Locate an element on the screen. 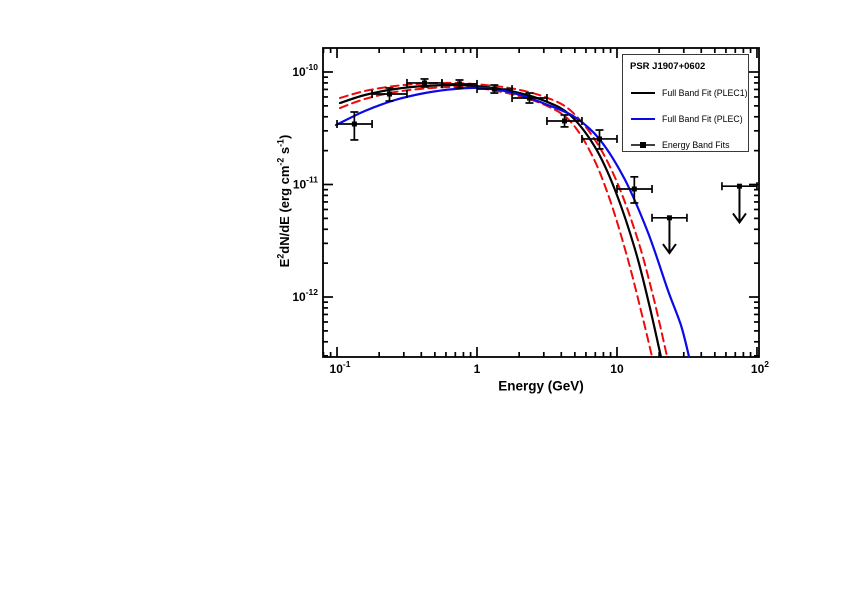 This screenshot has width=842, height=595. upper-limits is located at coordinates (704, 218).